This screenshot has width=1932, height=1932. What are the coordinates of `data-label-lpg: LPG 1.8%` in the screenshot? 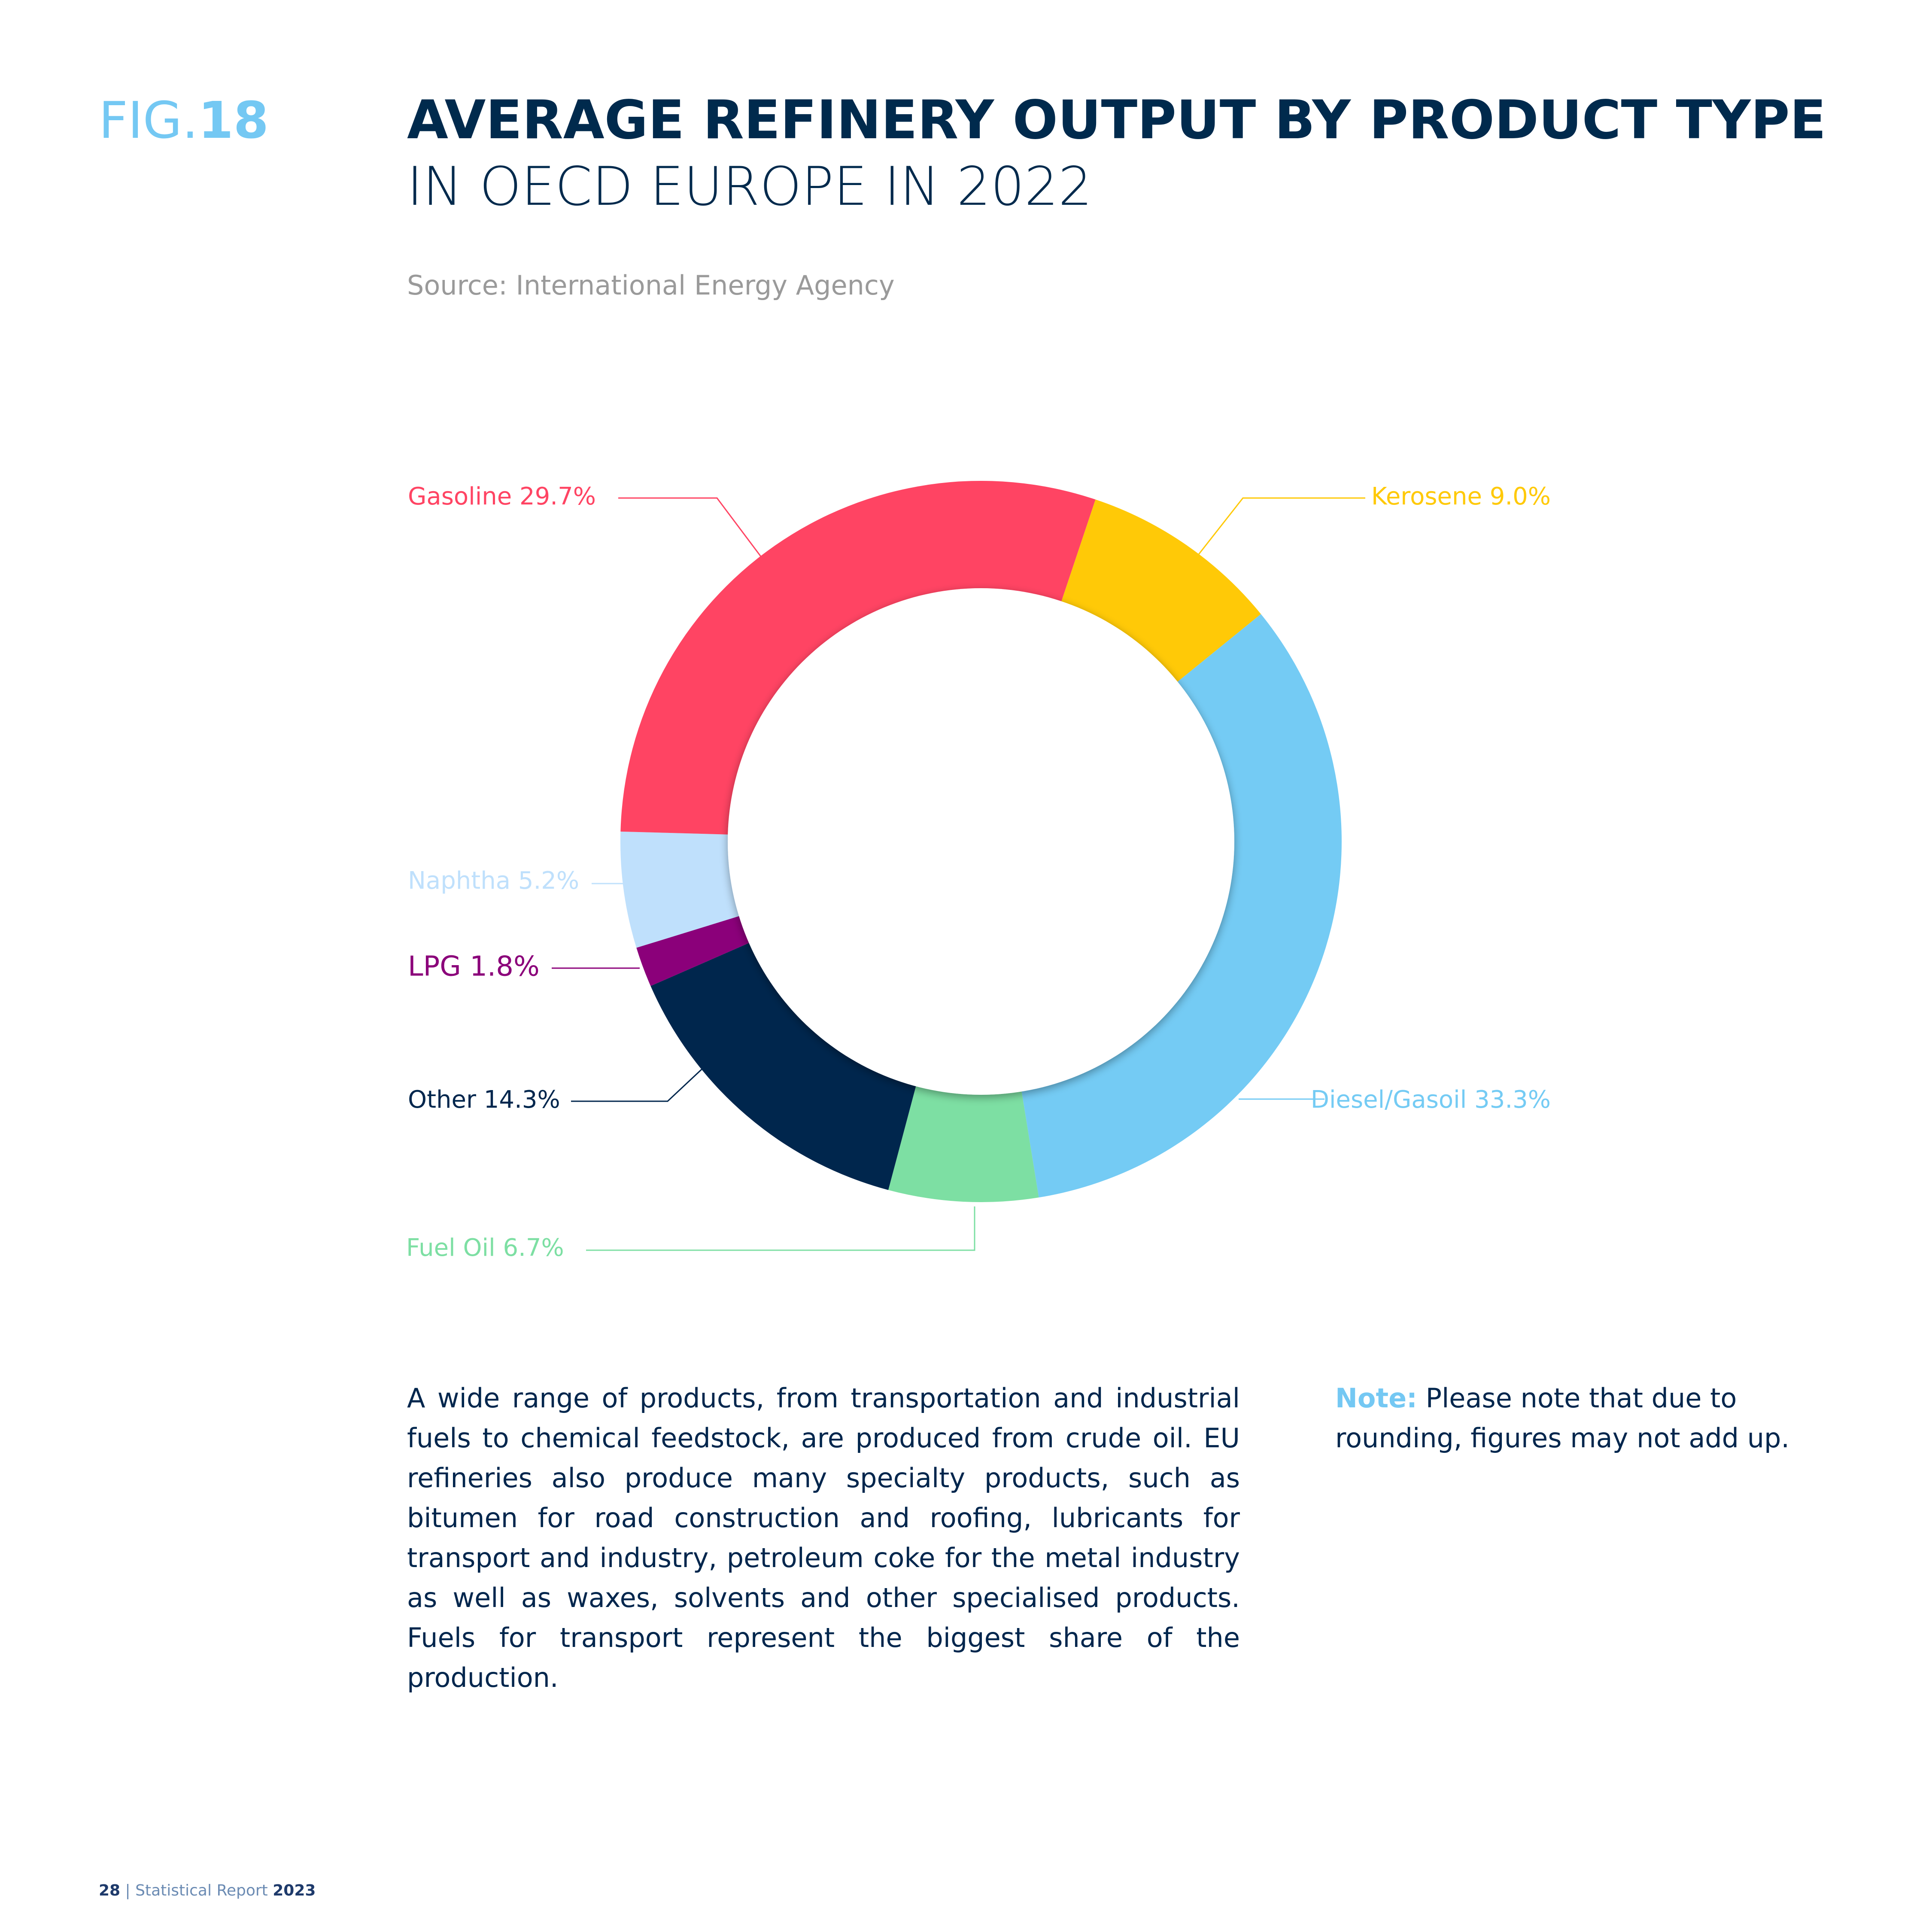 It's located at (474, 967).